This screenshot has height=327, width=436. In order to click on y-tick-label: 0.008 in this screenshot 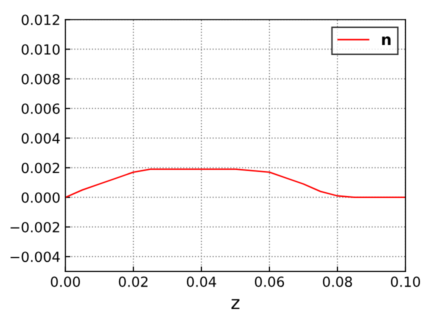, I will do `click(41, 79)`.